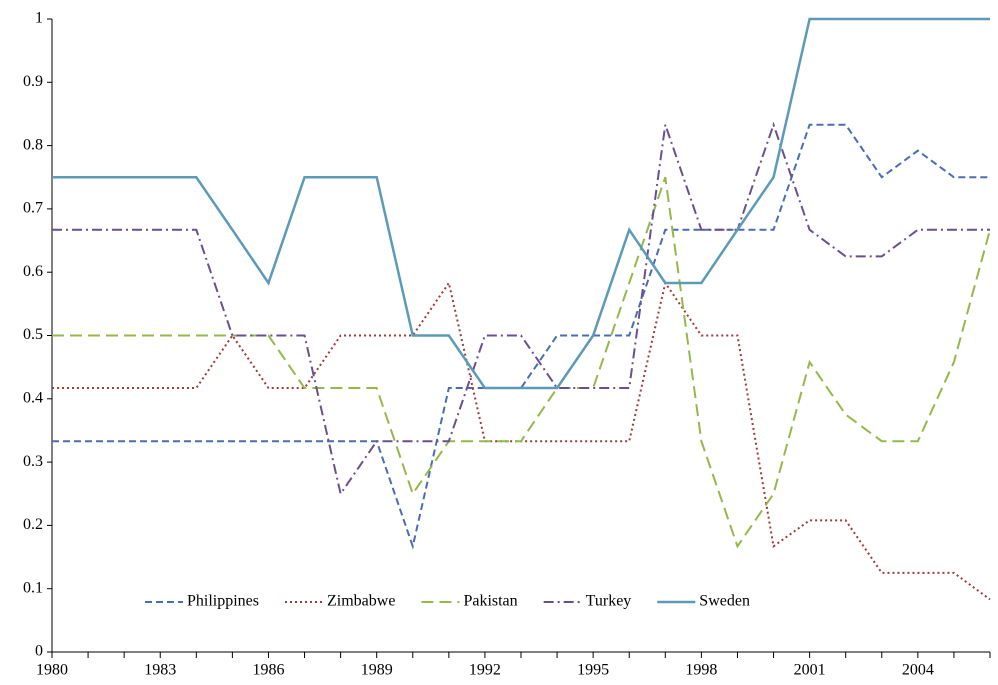  Describe the element at coordinates (701, 670) in the screenshot. I see `x-tick-label: 1998` at that location.